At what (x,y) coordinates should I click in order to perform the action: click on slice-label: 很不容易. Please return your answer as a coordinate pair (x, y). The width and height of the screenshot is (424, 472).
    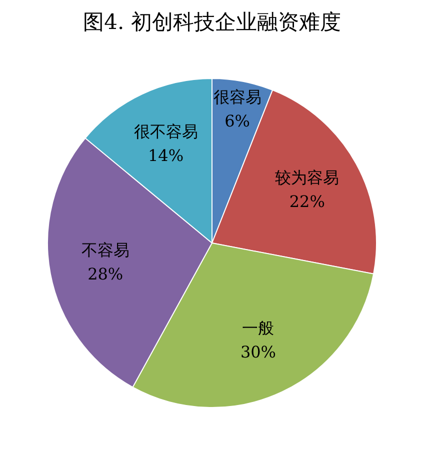
    Looking at the image, I should click on (166, 131).